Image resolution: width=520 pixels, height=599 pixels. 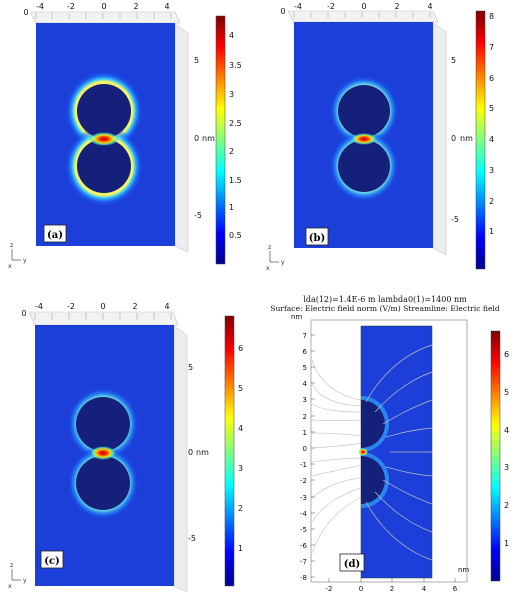 What do you see at coordinates (10, 266) in the screenshot?
I see `panel-a-triad-x: x` at bounding box center [10, 266].